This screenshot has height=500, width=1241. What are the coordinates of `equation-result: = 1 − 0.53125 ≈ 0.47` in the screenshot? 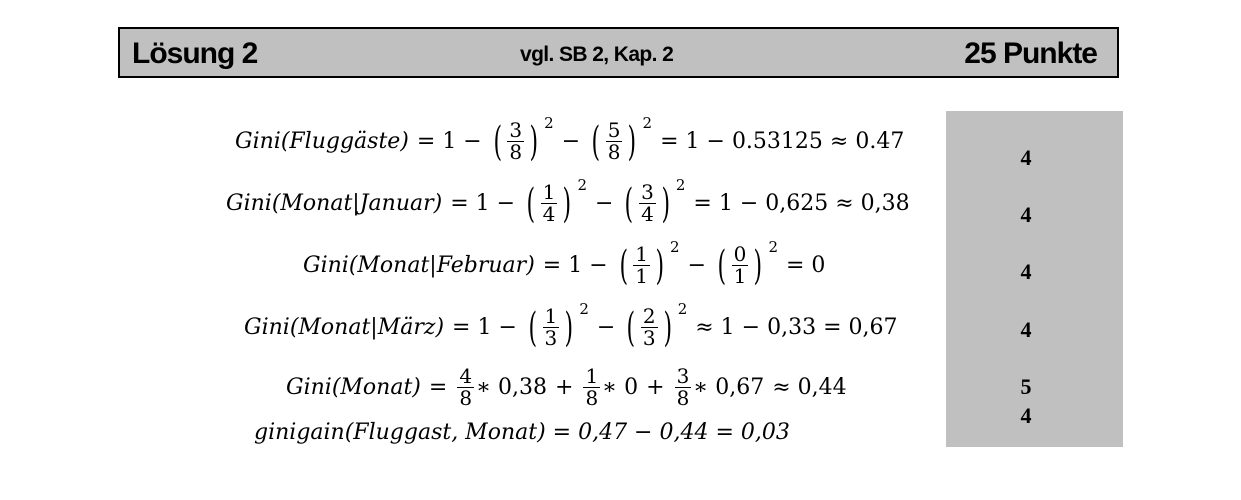 It's located at (782, 141).